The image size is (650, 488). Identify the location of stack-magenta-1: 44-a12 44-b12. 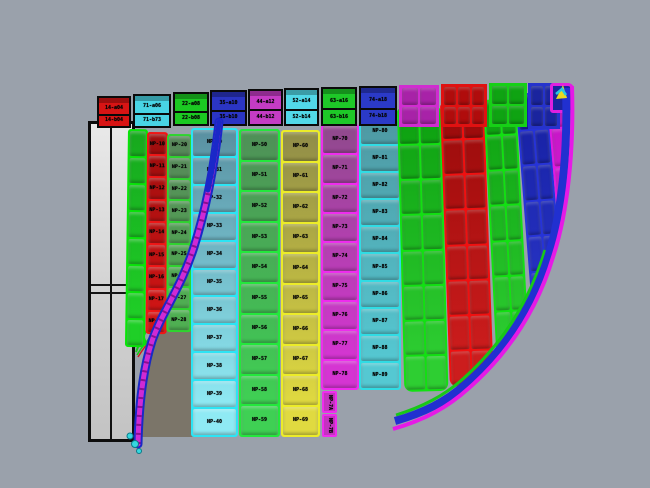
(265, 107).